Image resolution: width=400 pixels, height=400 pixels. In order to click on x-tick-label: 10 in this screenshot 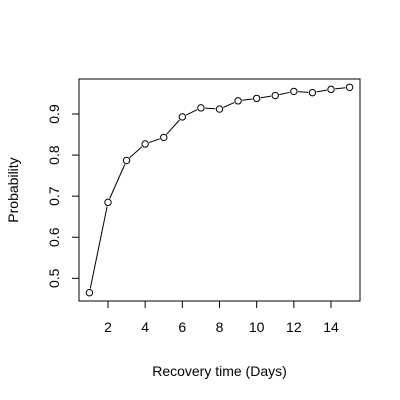, I will do `click(257, 327)`.